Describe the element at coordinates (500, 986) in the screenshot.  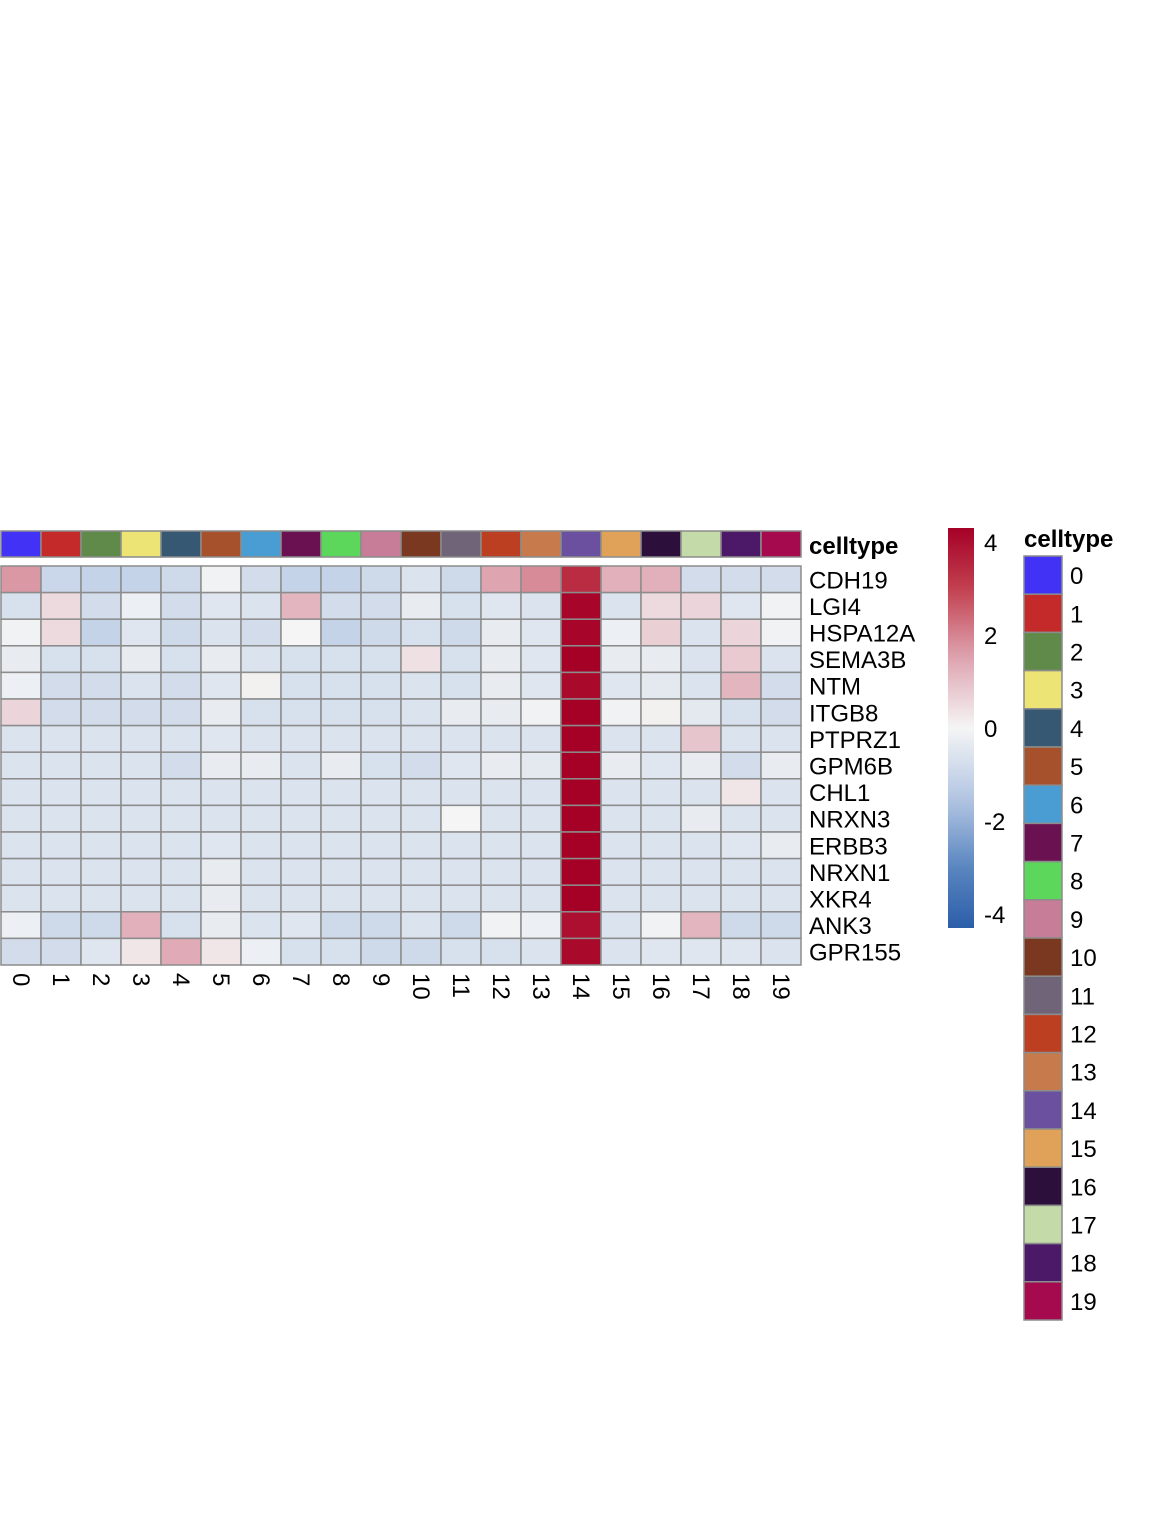
I see `column-label: 12` at that location.